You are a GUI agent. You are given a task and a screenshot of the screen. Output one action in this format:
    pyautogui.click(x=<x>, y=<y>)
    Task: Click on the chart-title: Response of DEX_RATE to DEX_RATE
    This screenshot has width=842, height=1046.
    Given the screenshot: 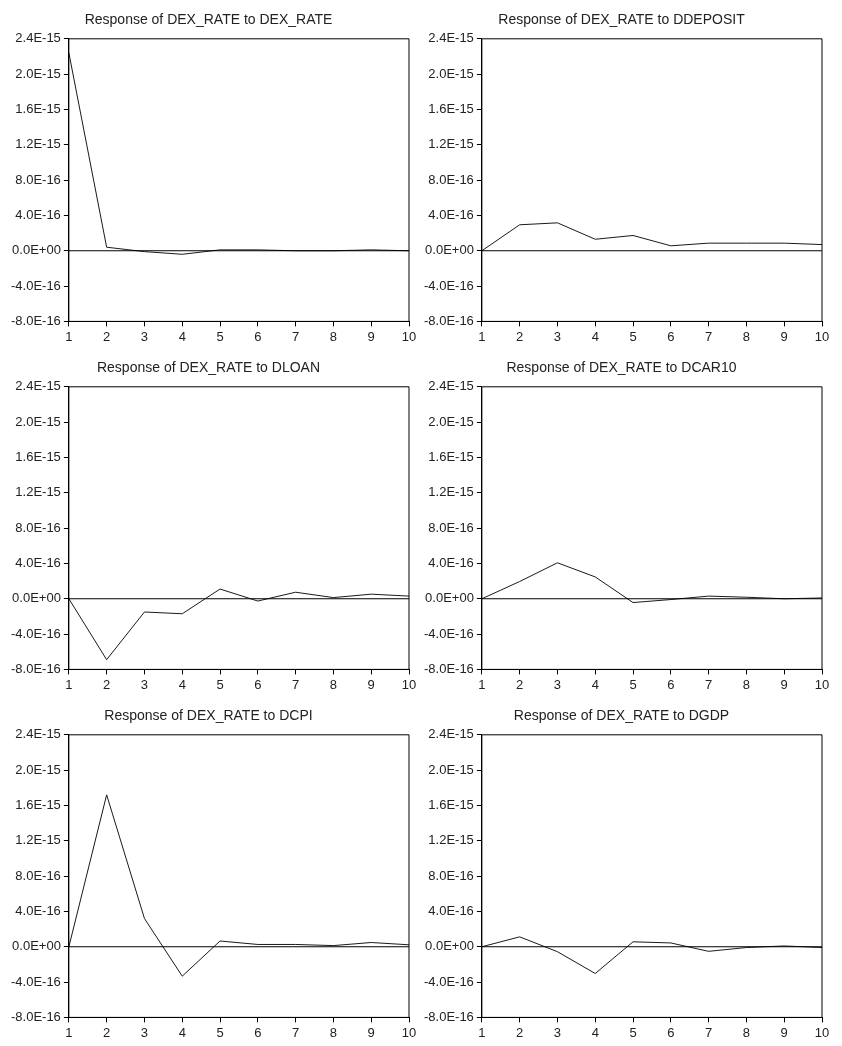 What is the action you would take?
    pyautogui.click(x=208, y=19)
    